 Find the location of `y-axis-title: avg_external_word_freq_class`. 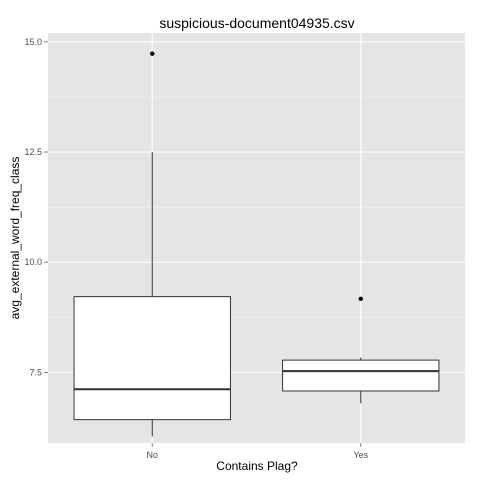

y-axis-title: avg_external_word_freq_class is located at coordinates (15, 238).